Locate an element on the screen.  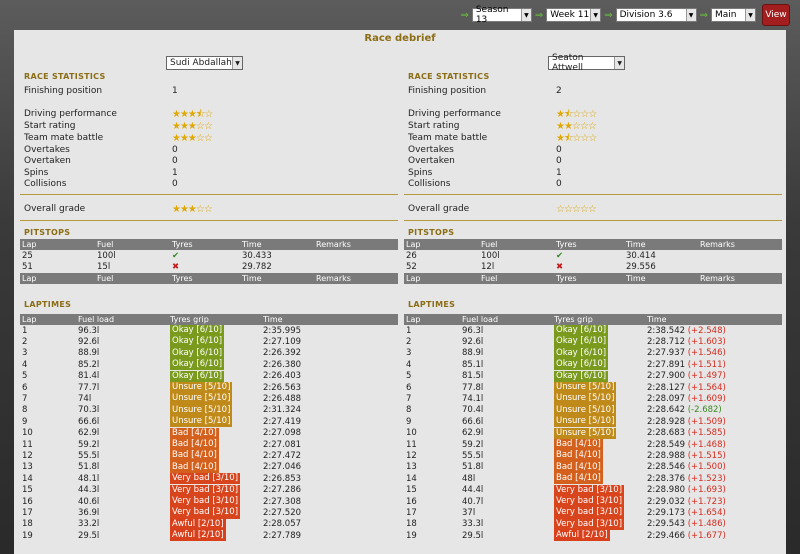
stat-finishing-position: Finishing position 1 is located at coordinates (101, 91).